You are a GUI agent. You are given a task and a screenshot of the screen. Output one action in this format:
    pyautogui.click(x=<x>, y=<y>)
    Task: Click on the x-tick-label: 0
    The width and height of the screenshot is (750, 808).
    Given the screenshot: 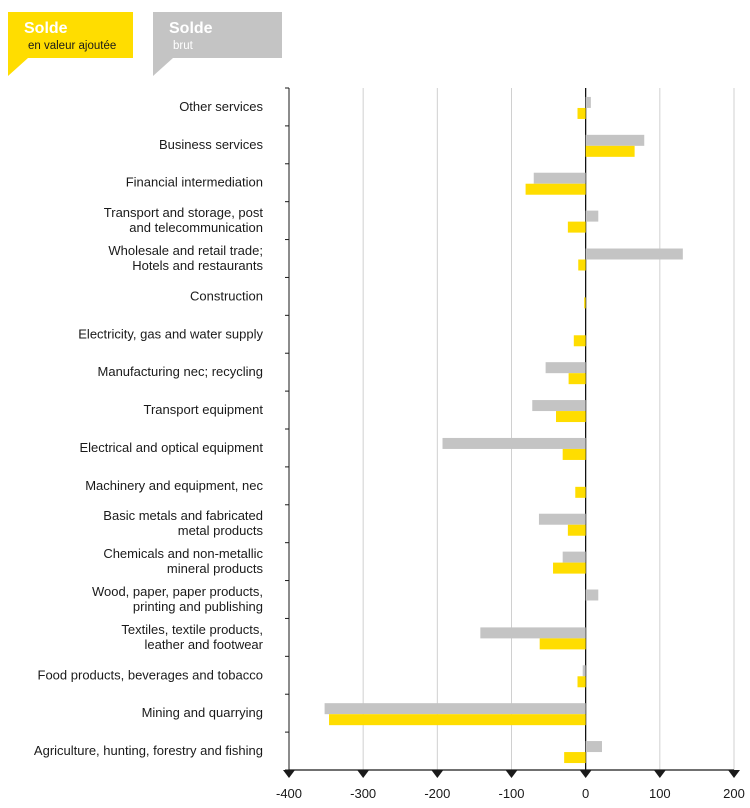 What is the action you would take?
    pyautogui.click(x=585, y=793)
    